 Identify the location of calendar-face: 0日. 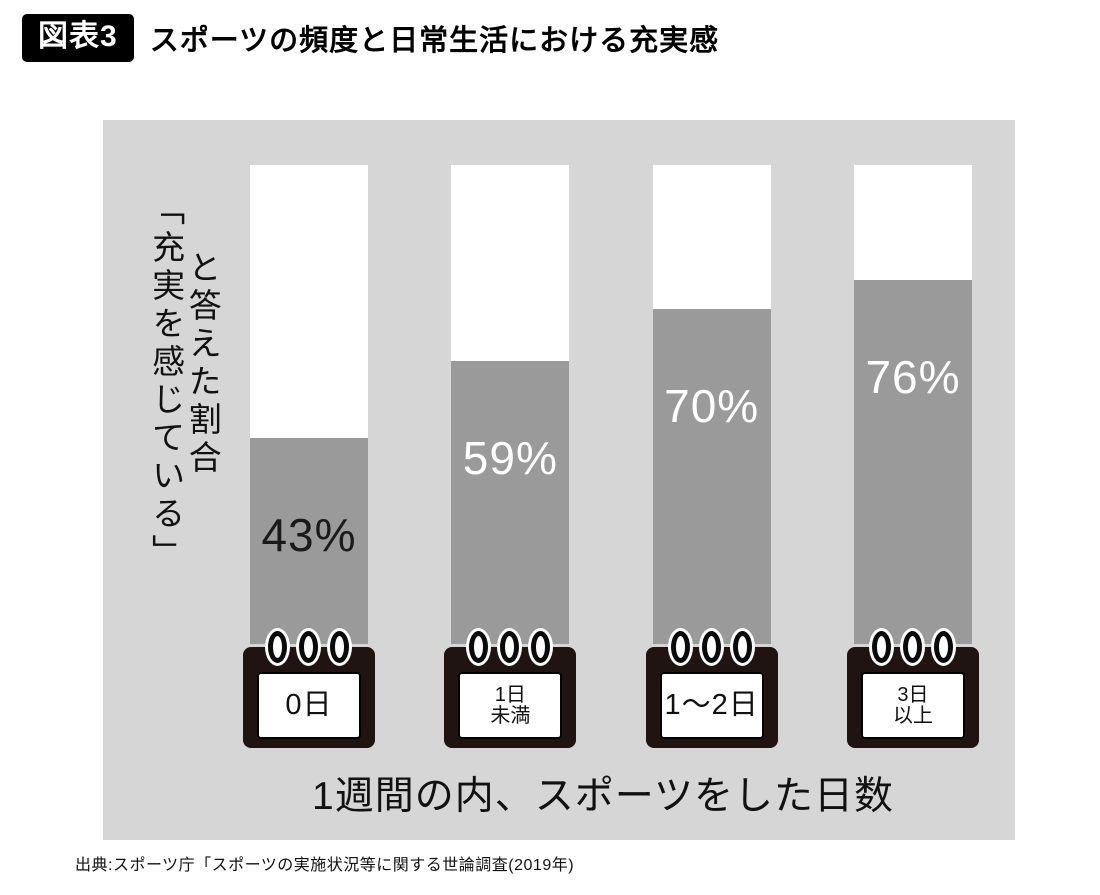
(309, 705).